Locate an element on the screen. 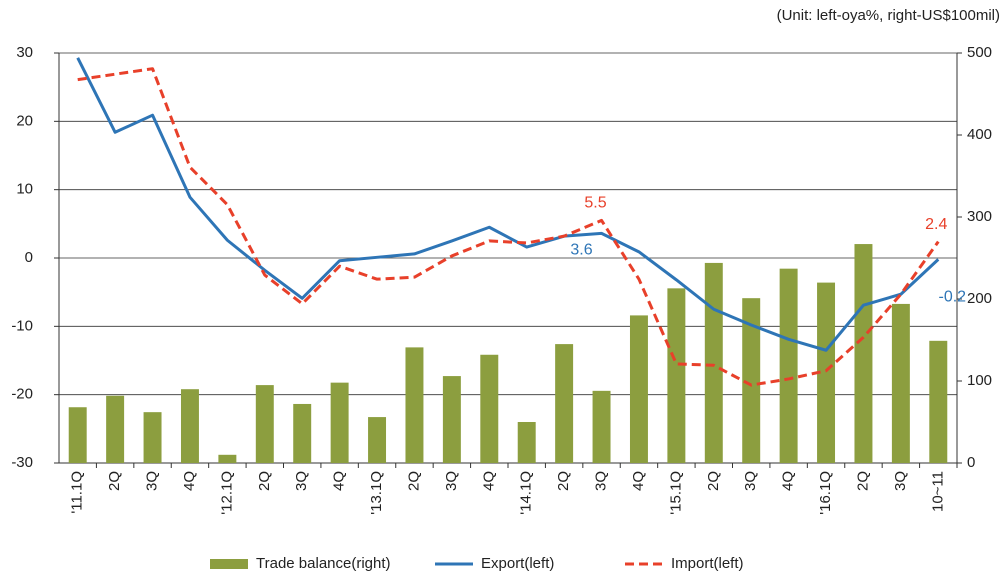 This screenshot has width=1006, height=577. x-tick-label: '12.1Q is located at coordinates (226, 493).